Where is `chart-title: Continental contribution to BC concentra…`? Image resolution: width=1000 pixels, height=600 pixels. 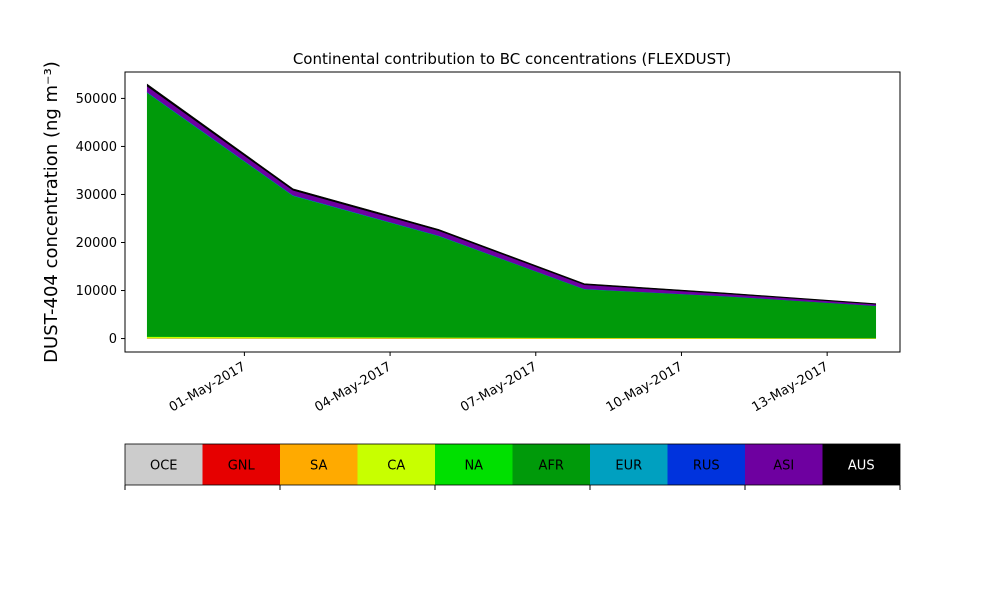
chart-title: Continental contribution to BC concentra… is located at coordinates (512, 59).